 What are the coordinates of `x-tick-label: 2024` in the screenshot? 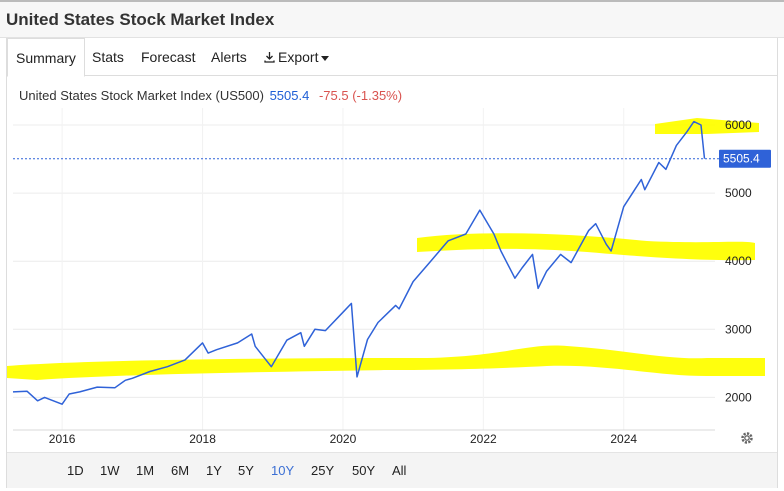 It's located at (623, 439).